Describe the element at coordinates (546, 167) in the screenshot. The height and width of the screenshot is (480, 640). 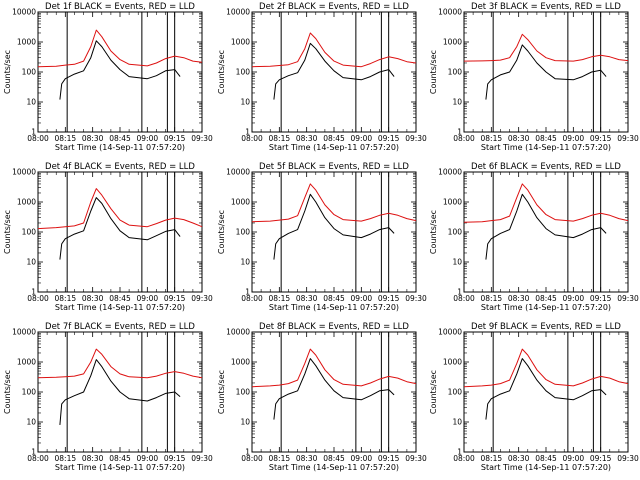
I see `plot-title: Det 6f BLACK = Events, RED = LLD` at that location.